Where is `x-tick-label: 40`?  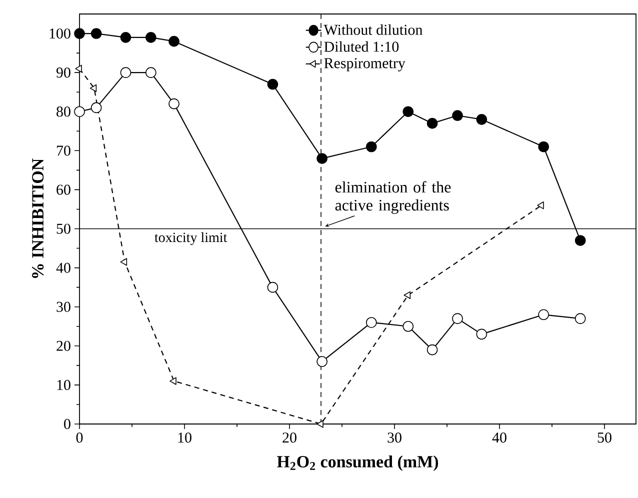
x-tick-label: 40 is located at coordinates (499, 437).